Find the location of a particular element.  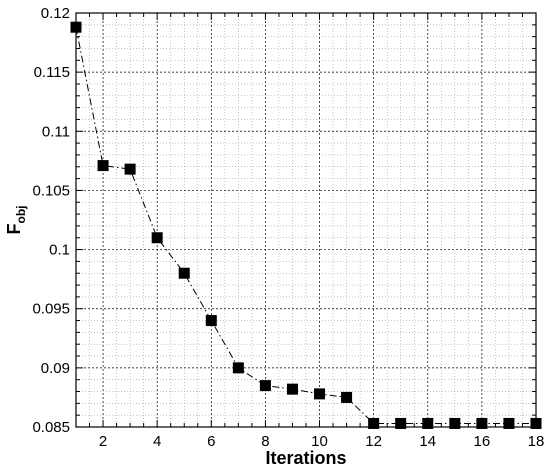

y-tick-label: 0.12 is located at coordinates (55, 13).